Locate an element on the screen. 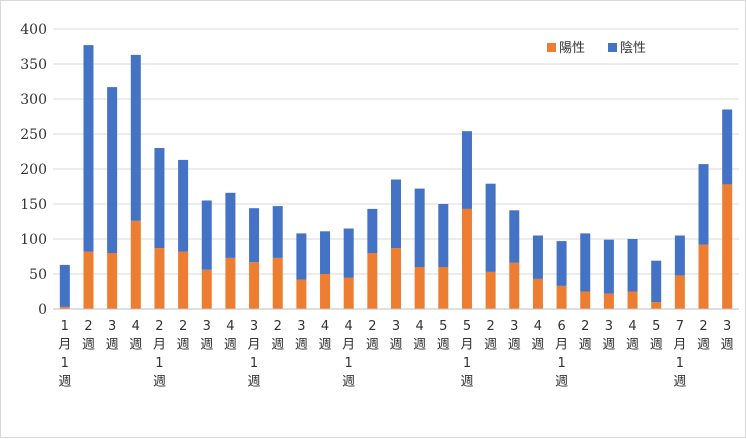 The height and width of the screenshot is (439, 746). legend: 陽性 陰性 is located at coordinates (596, 48).